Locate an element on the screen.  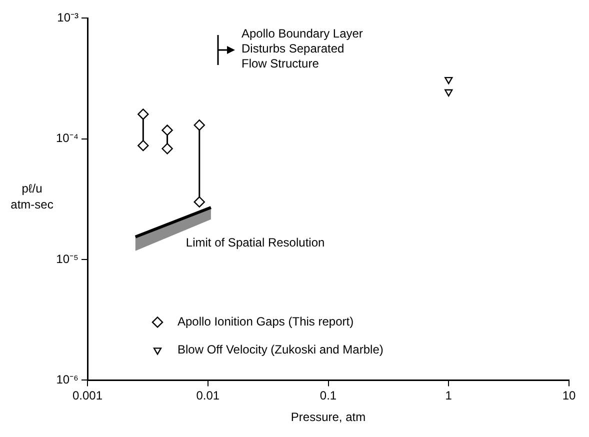
x-tick-label: 0.1 is located at coordinates (328, 395).